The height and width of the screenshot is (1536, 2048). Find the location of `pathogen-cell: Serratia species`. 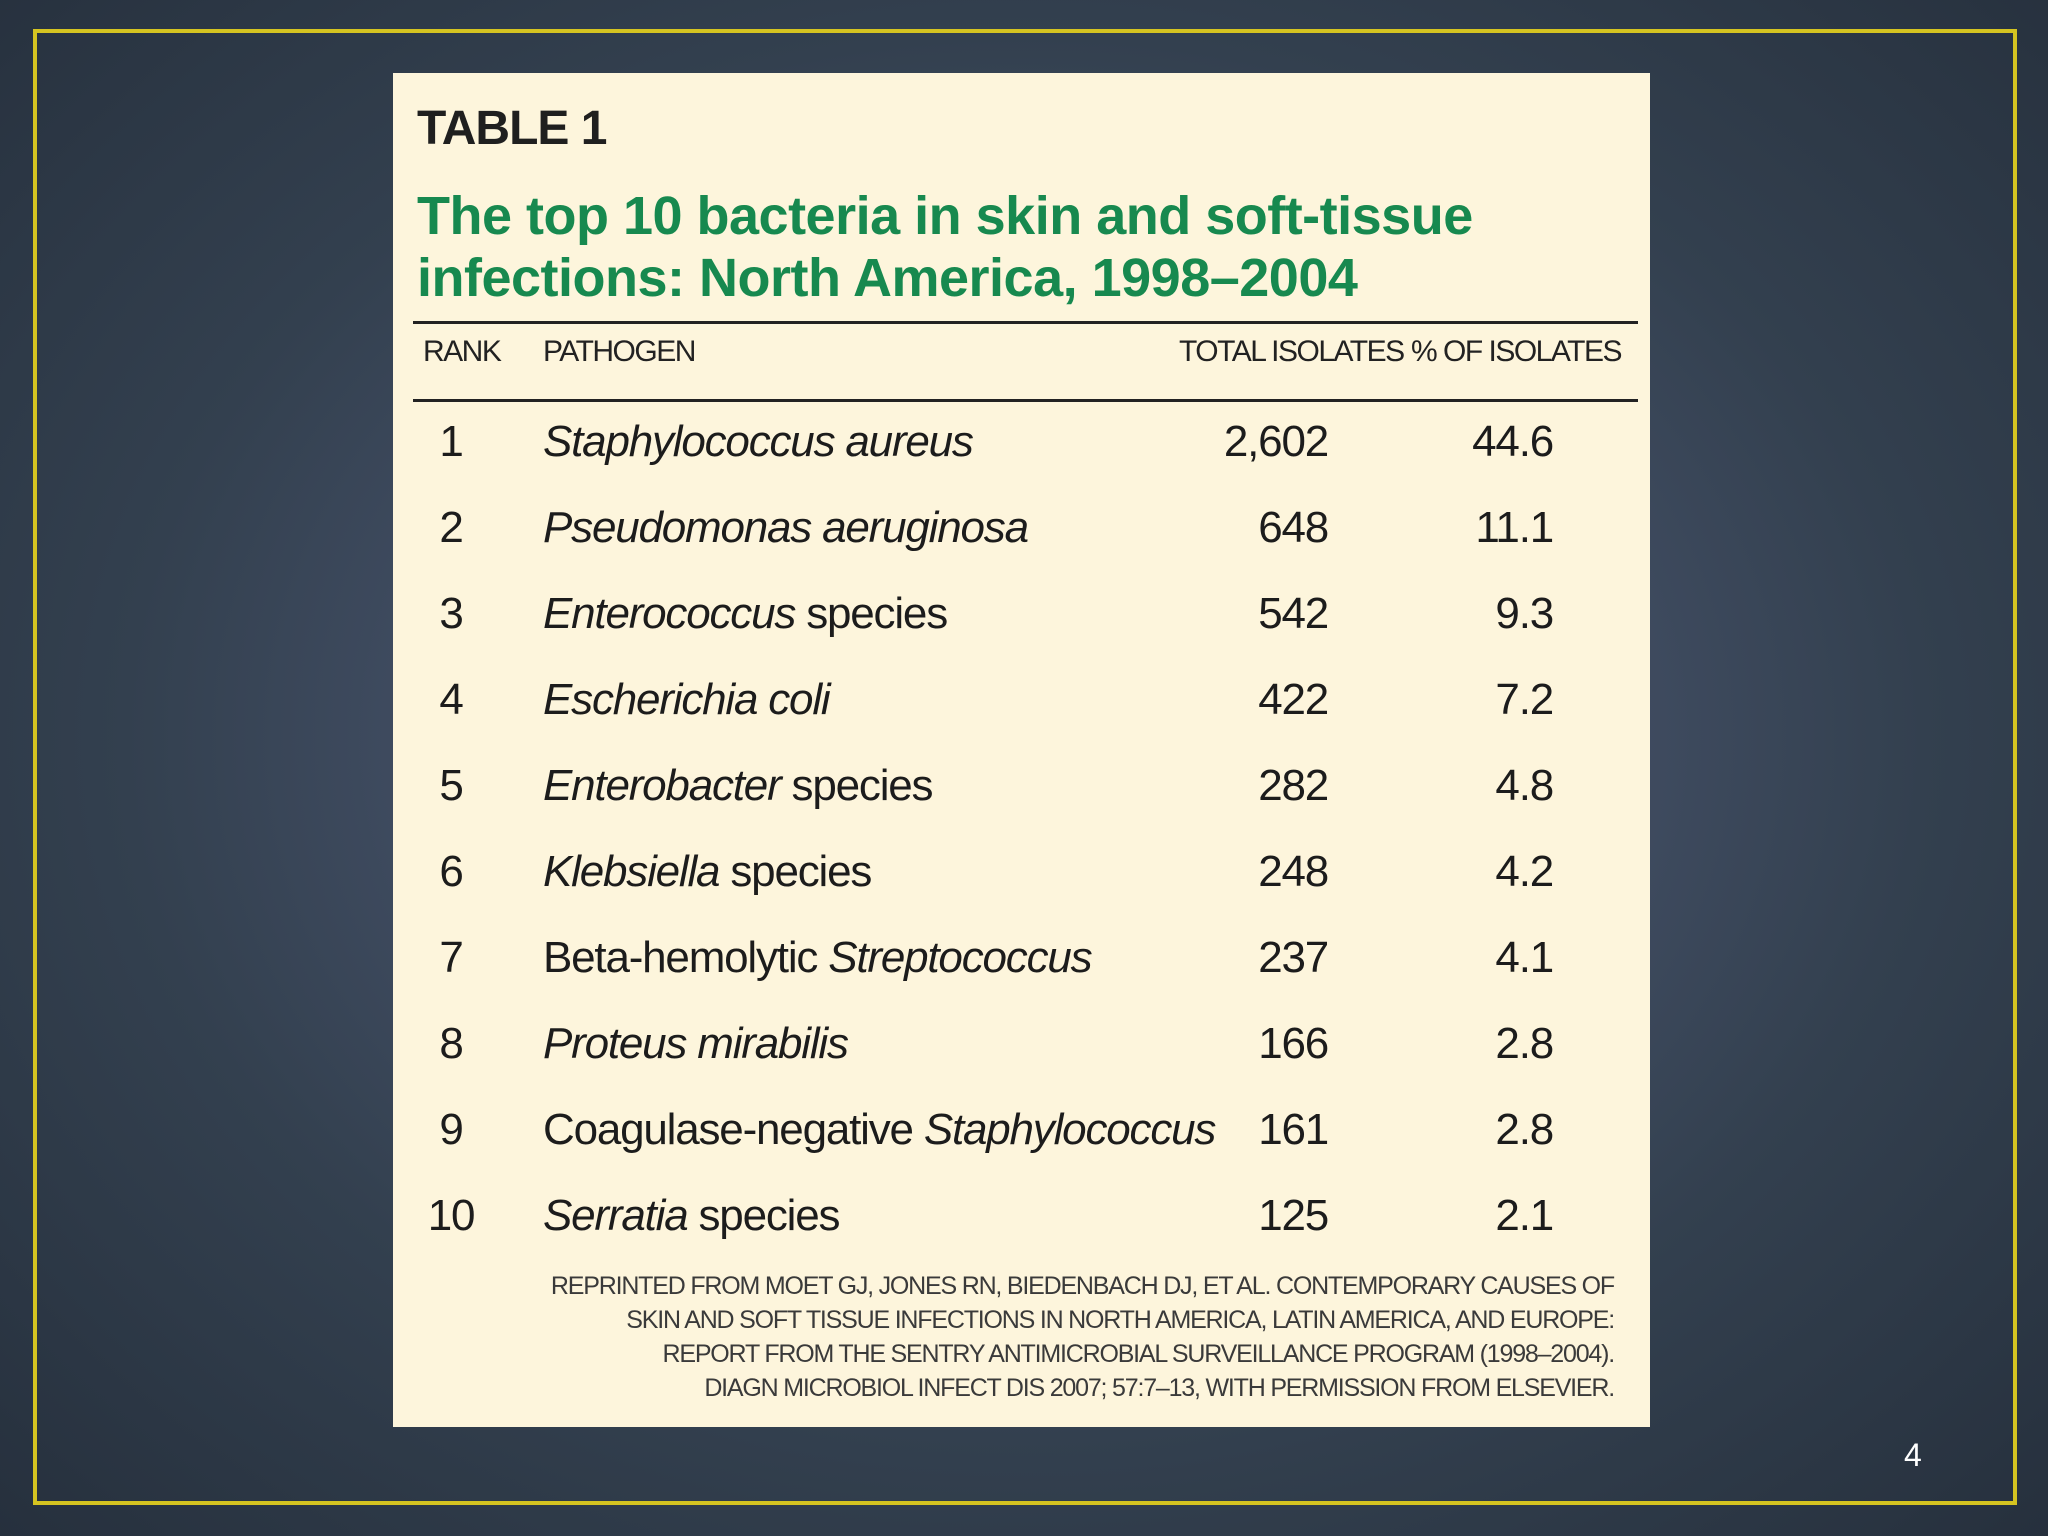

pathogen-cell: Serratia species is located at coordinates (691, 1216).